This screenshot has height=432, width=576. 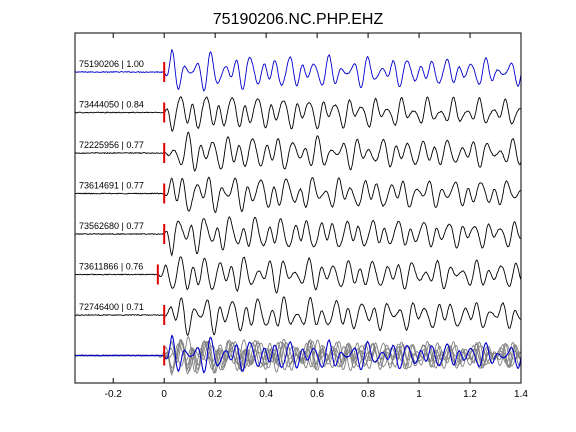 What do you see at coordinates (164, 394) in the screenshot?
I see `x-tick-label: 0` at bounding box center [164, 394].